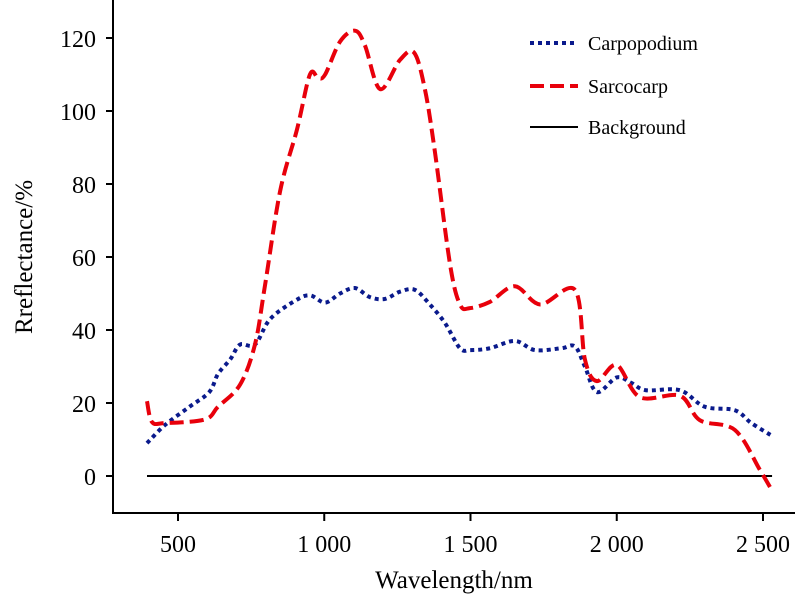 The image size is (800, 601). What do you see at coordinates (78, 113) in the screenshot?
I see `y-tick-label: 100` at bounding box center [78, 113].